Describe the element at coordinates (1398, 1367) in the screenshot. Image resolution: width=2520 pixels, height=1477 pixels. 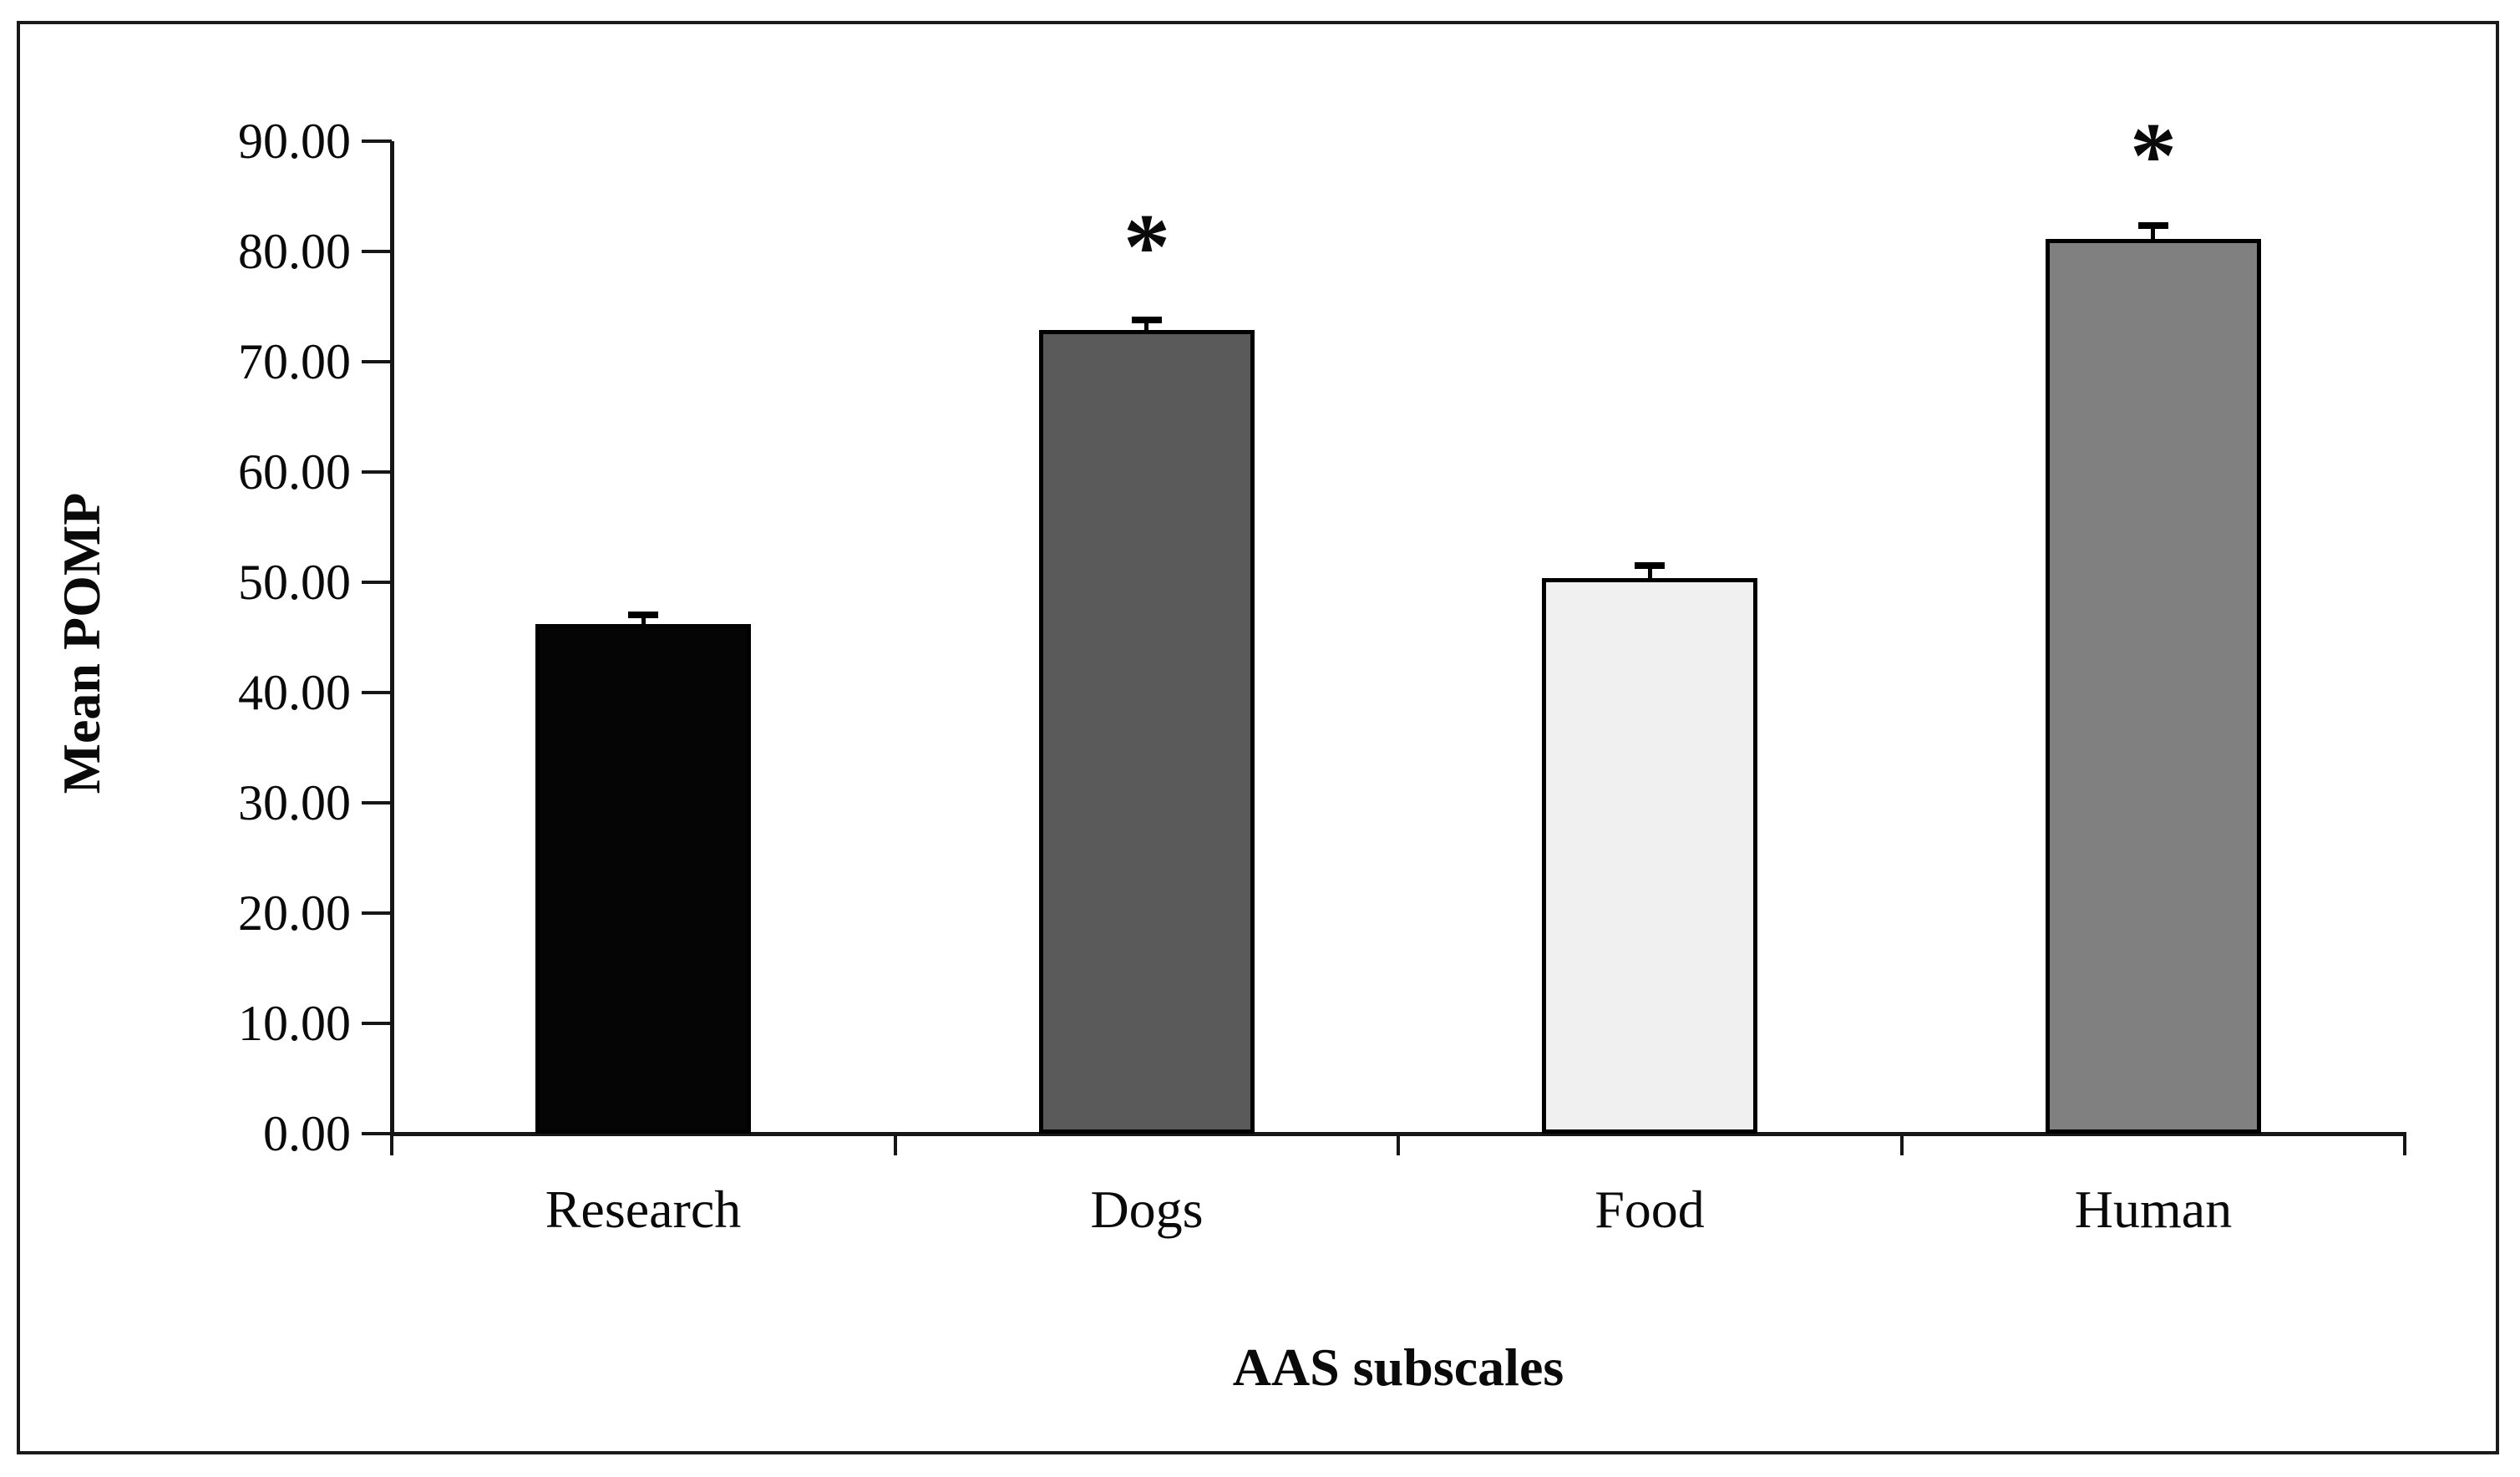
I see `x-axis-title: AAS subscales` at that location.